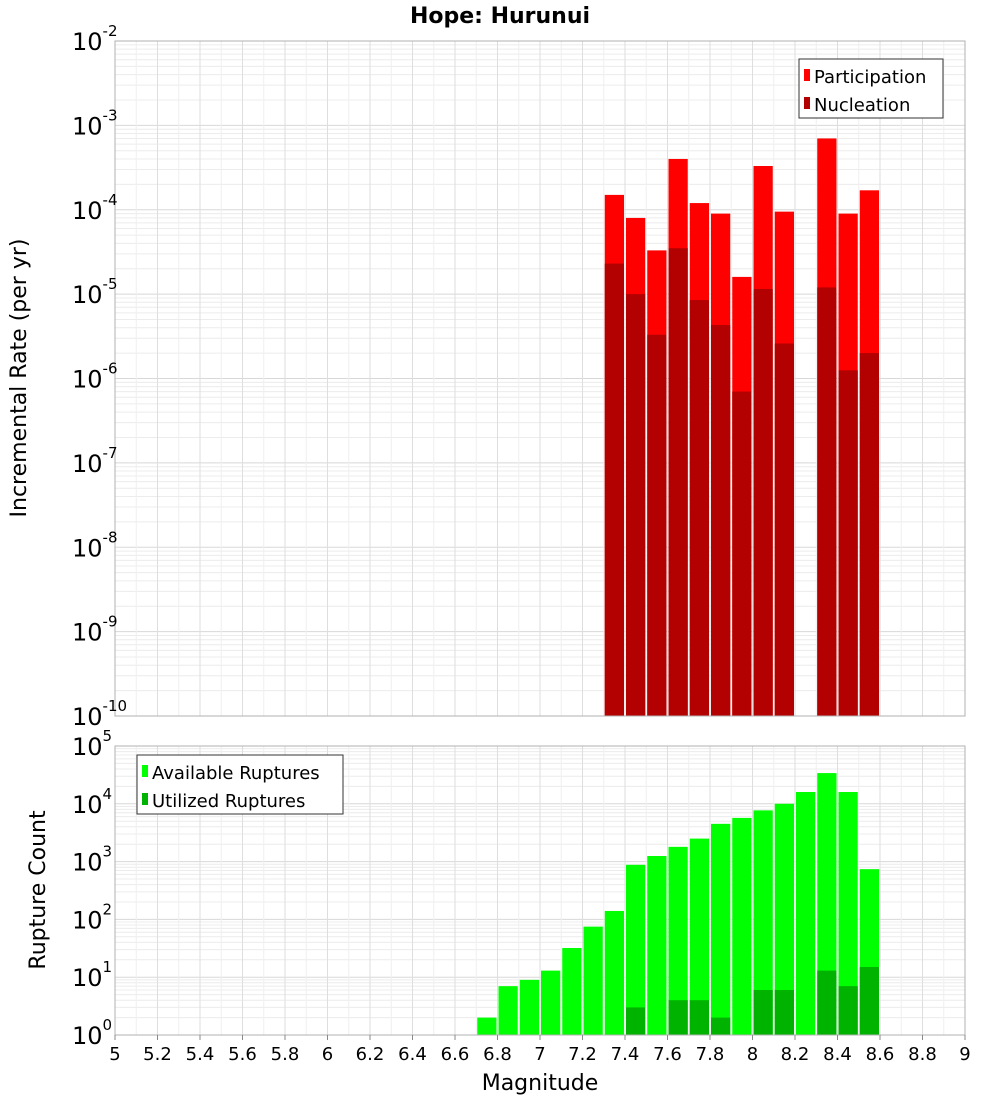  Describe the element at coordinates (157, 1054) in the screenshot. I see `x-tick-label: 5.2` at that location.